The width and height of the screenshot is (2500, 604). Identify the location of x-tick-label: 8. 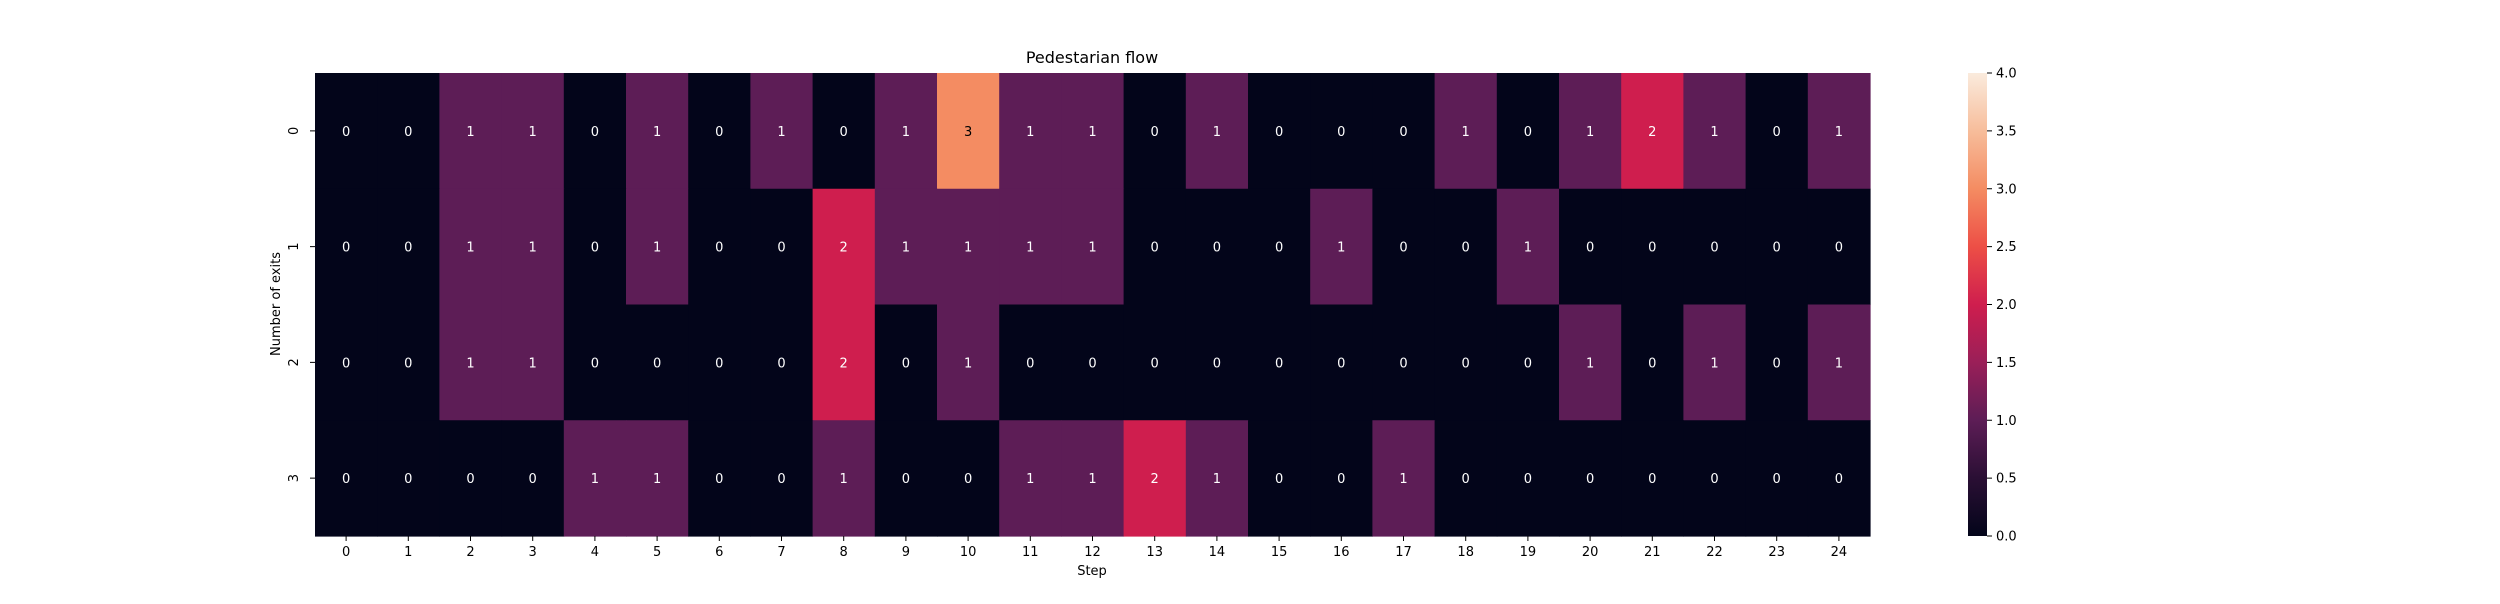
(844, 552).